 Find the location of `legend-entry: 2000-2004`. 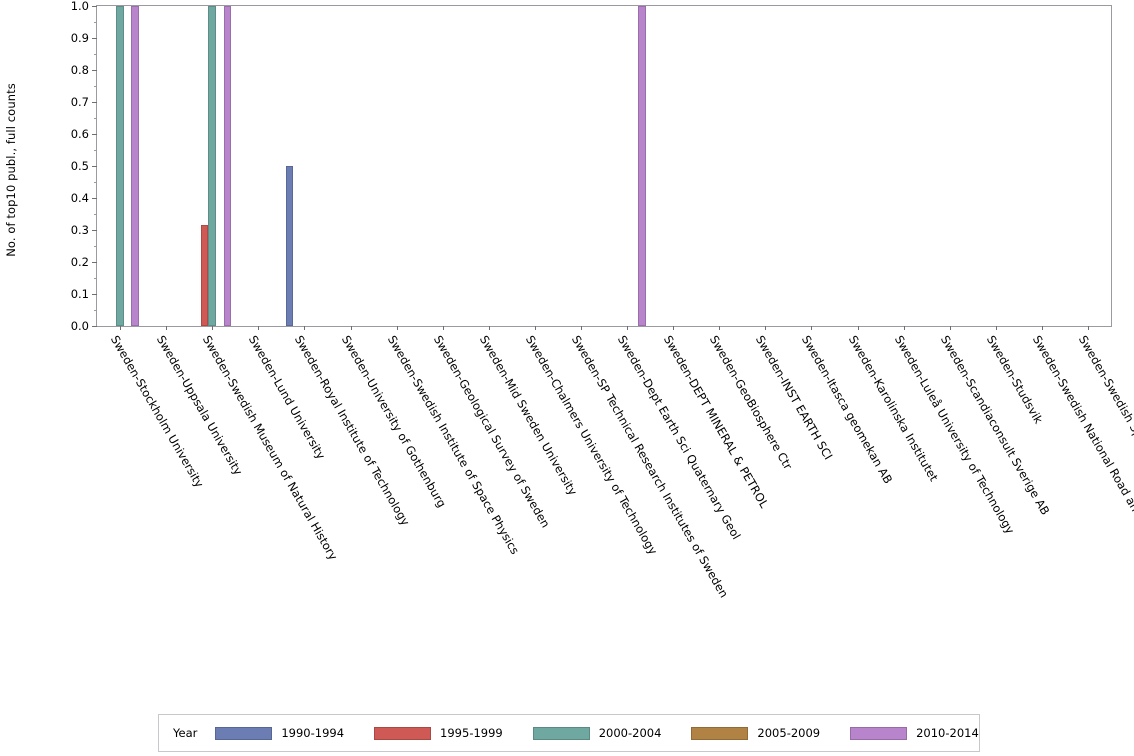

legend-entry: 2000-2004 is located at coordinates (597, 733).